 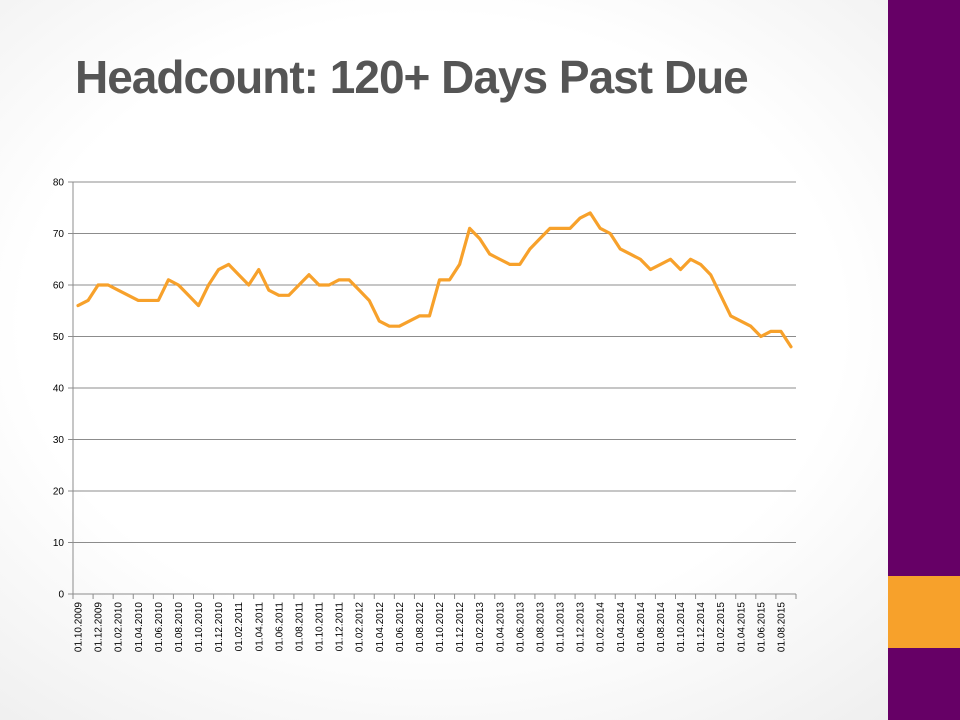 What do you see at coordinates (581, 627) in the screenshot?
I see `x-tick-label: 01.12.2013` at bounding box center [581, 627].